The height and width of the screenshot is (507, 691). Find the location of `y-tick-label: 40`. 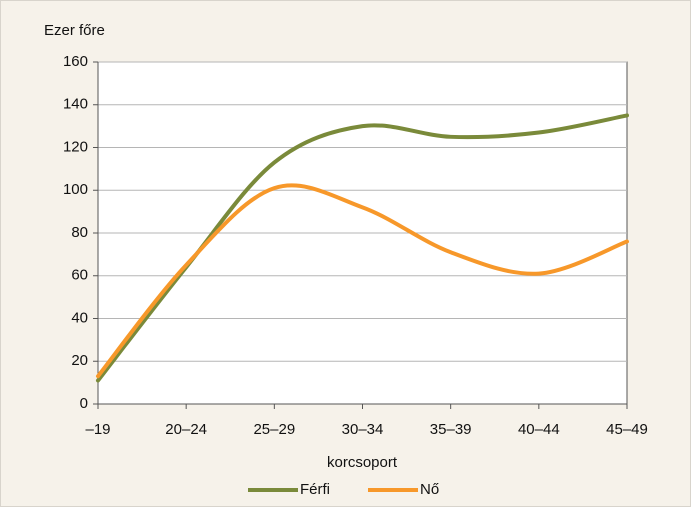

y-tick-label: 40 is located at coordinates (79, 317).